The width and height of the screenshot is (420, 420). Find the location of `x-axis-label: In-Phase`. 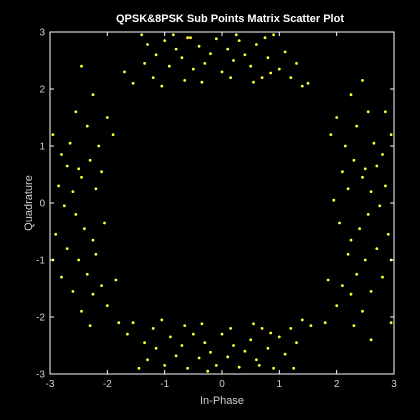

x-axis-label: In-Phase is located at coordinates (222, 401).